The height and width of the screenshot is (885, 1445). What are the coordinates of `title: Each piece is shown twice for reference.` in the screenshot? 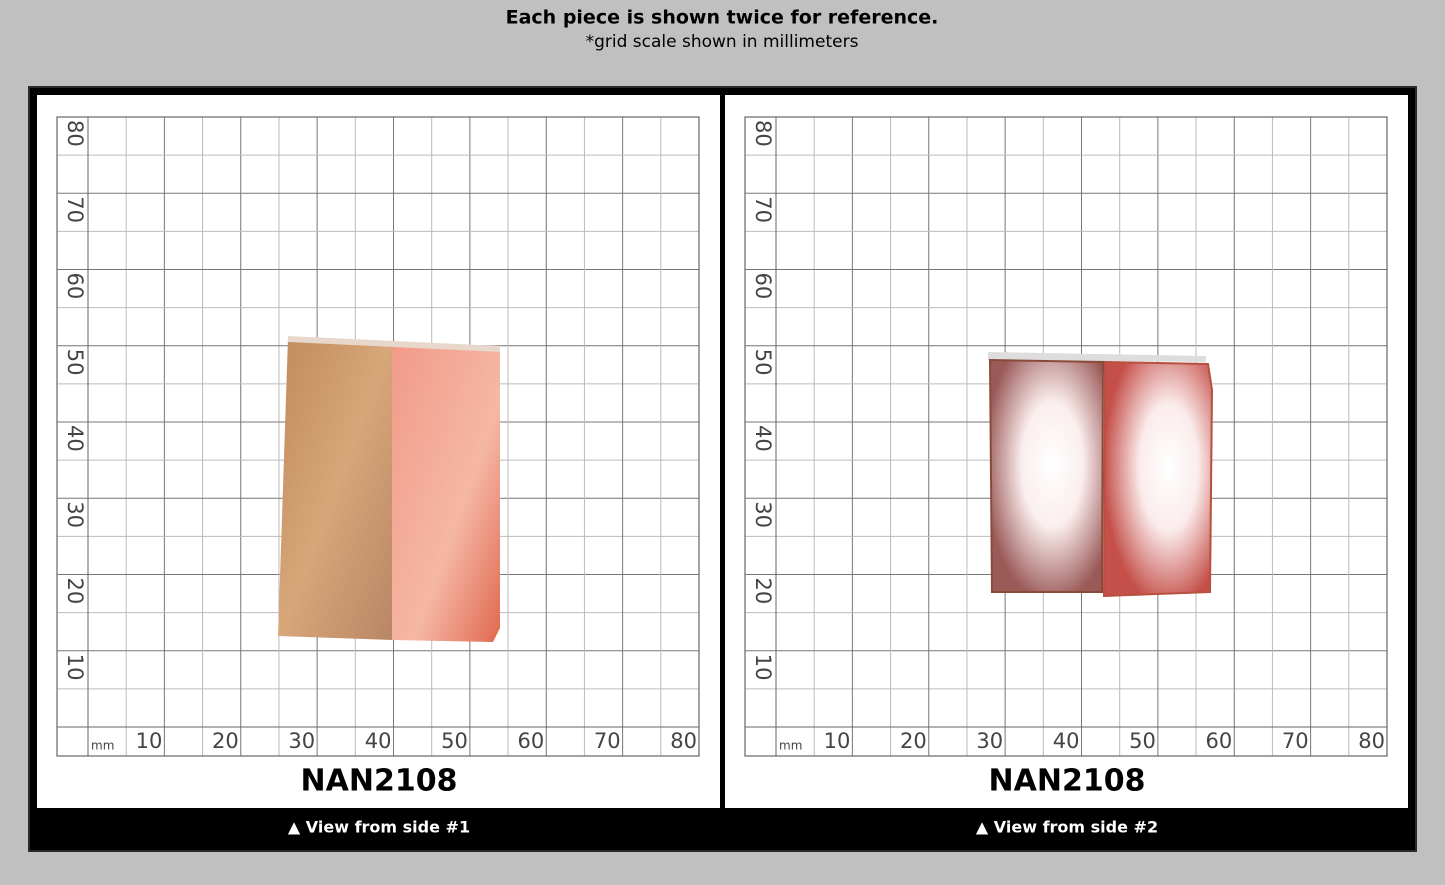 It's located at (722, 18).